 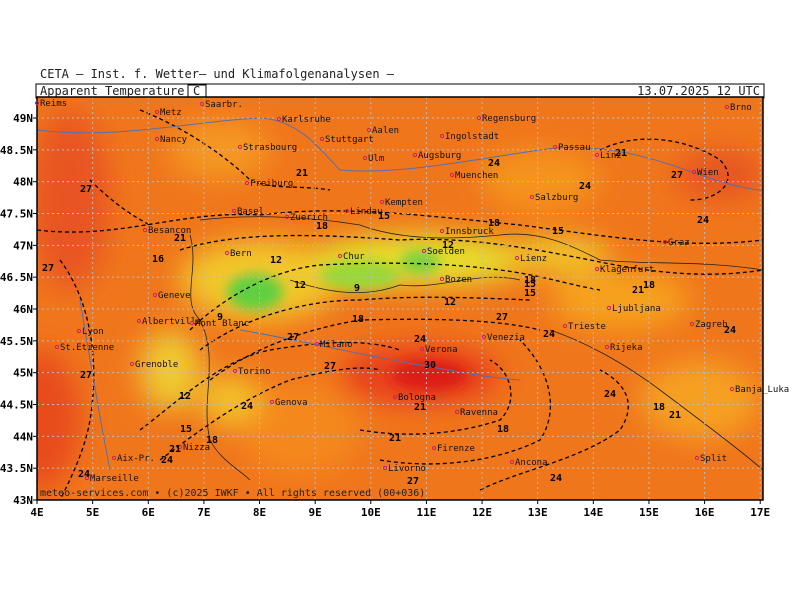 What do you see at coordinates (23, 118) in the screenshot?
I see `lat-label: 49N` at bounding box center [23, 118].